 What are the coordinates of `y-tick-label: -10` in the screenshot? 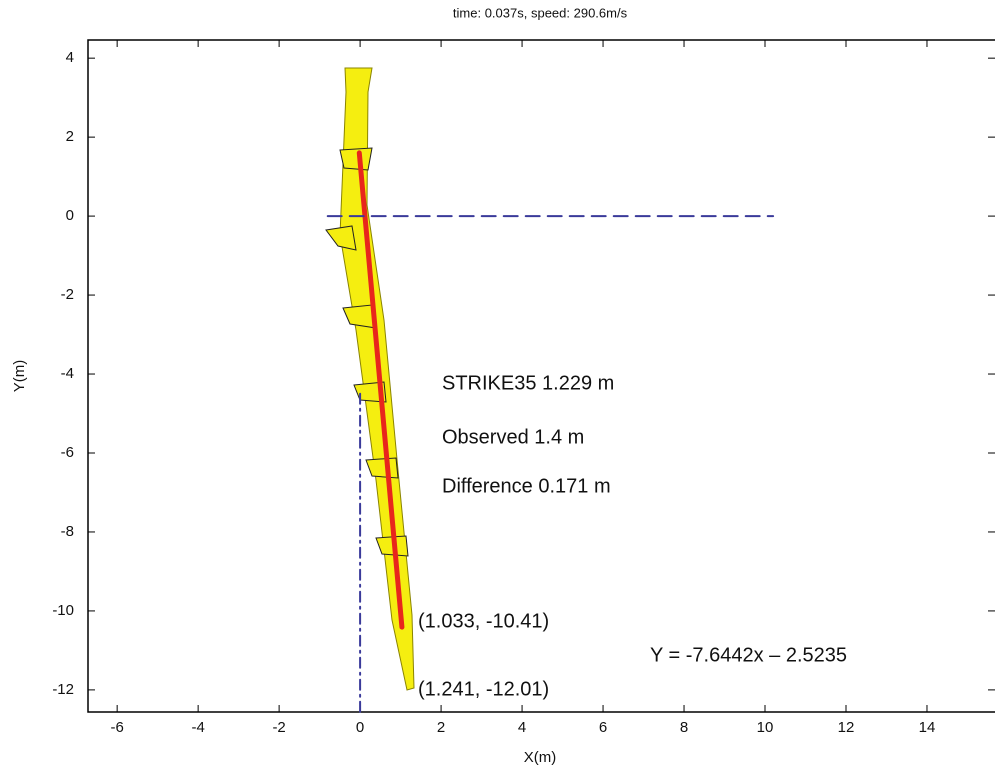 It's located at (63, 610).